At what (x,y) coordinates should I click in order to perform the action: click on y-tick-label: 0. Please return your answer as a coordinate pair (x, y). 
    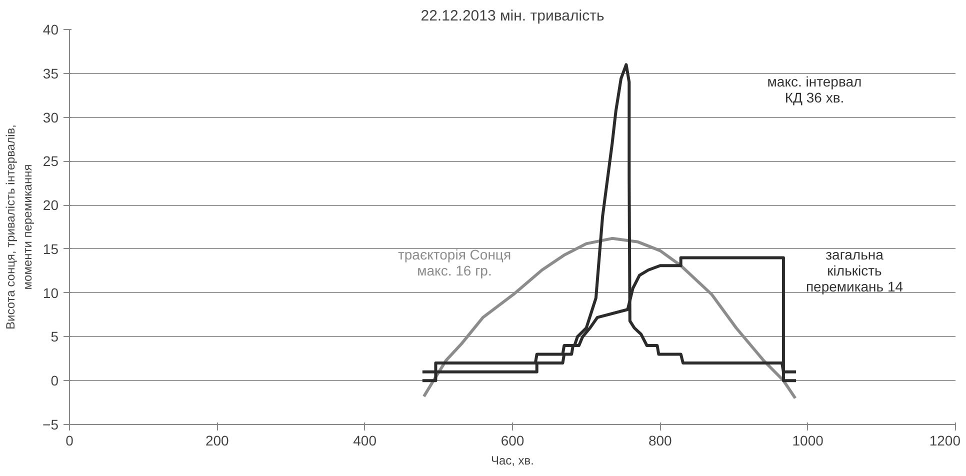
    Looking at the image, I should click on (54, 380).